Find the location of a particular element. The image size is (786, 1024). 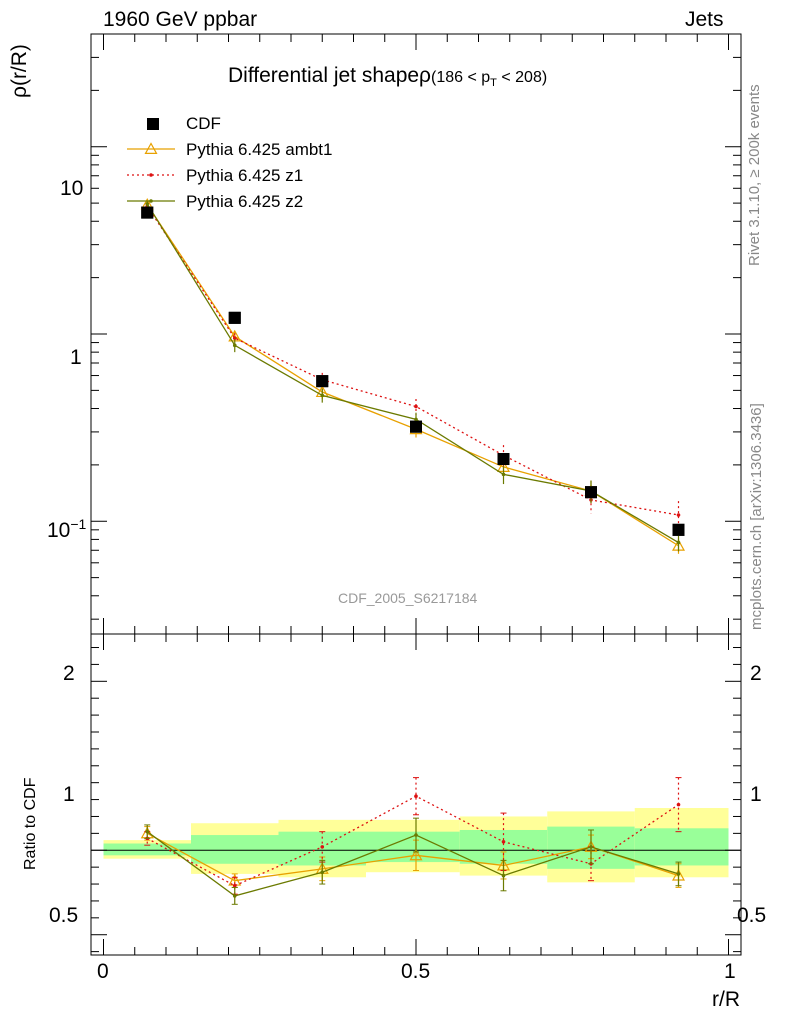

process-label: Jets is located at coordinates (704, 19).